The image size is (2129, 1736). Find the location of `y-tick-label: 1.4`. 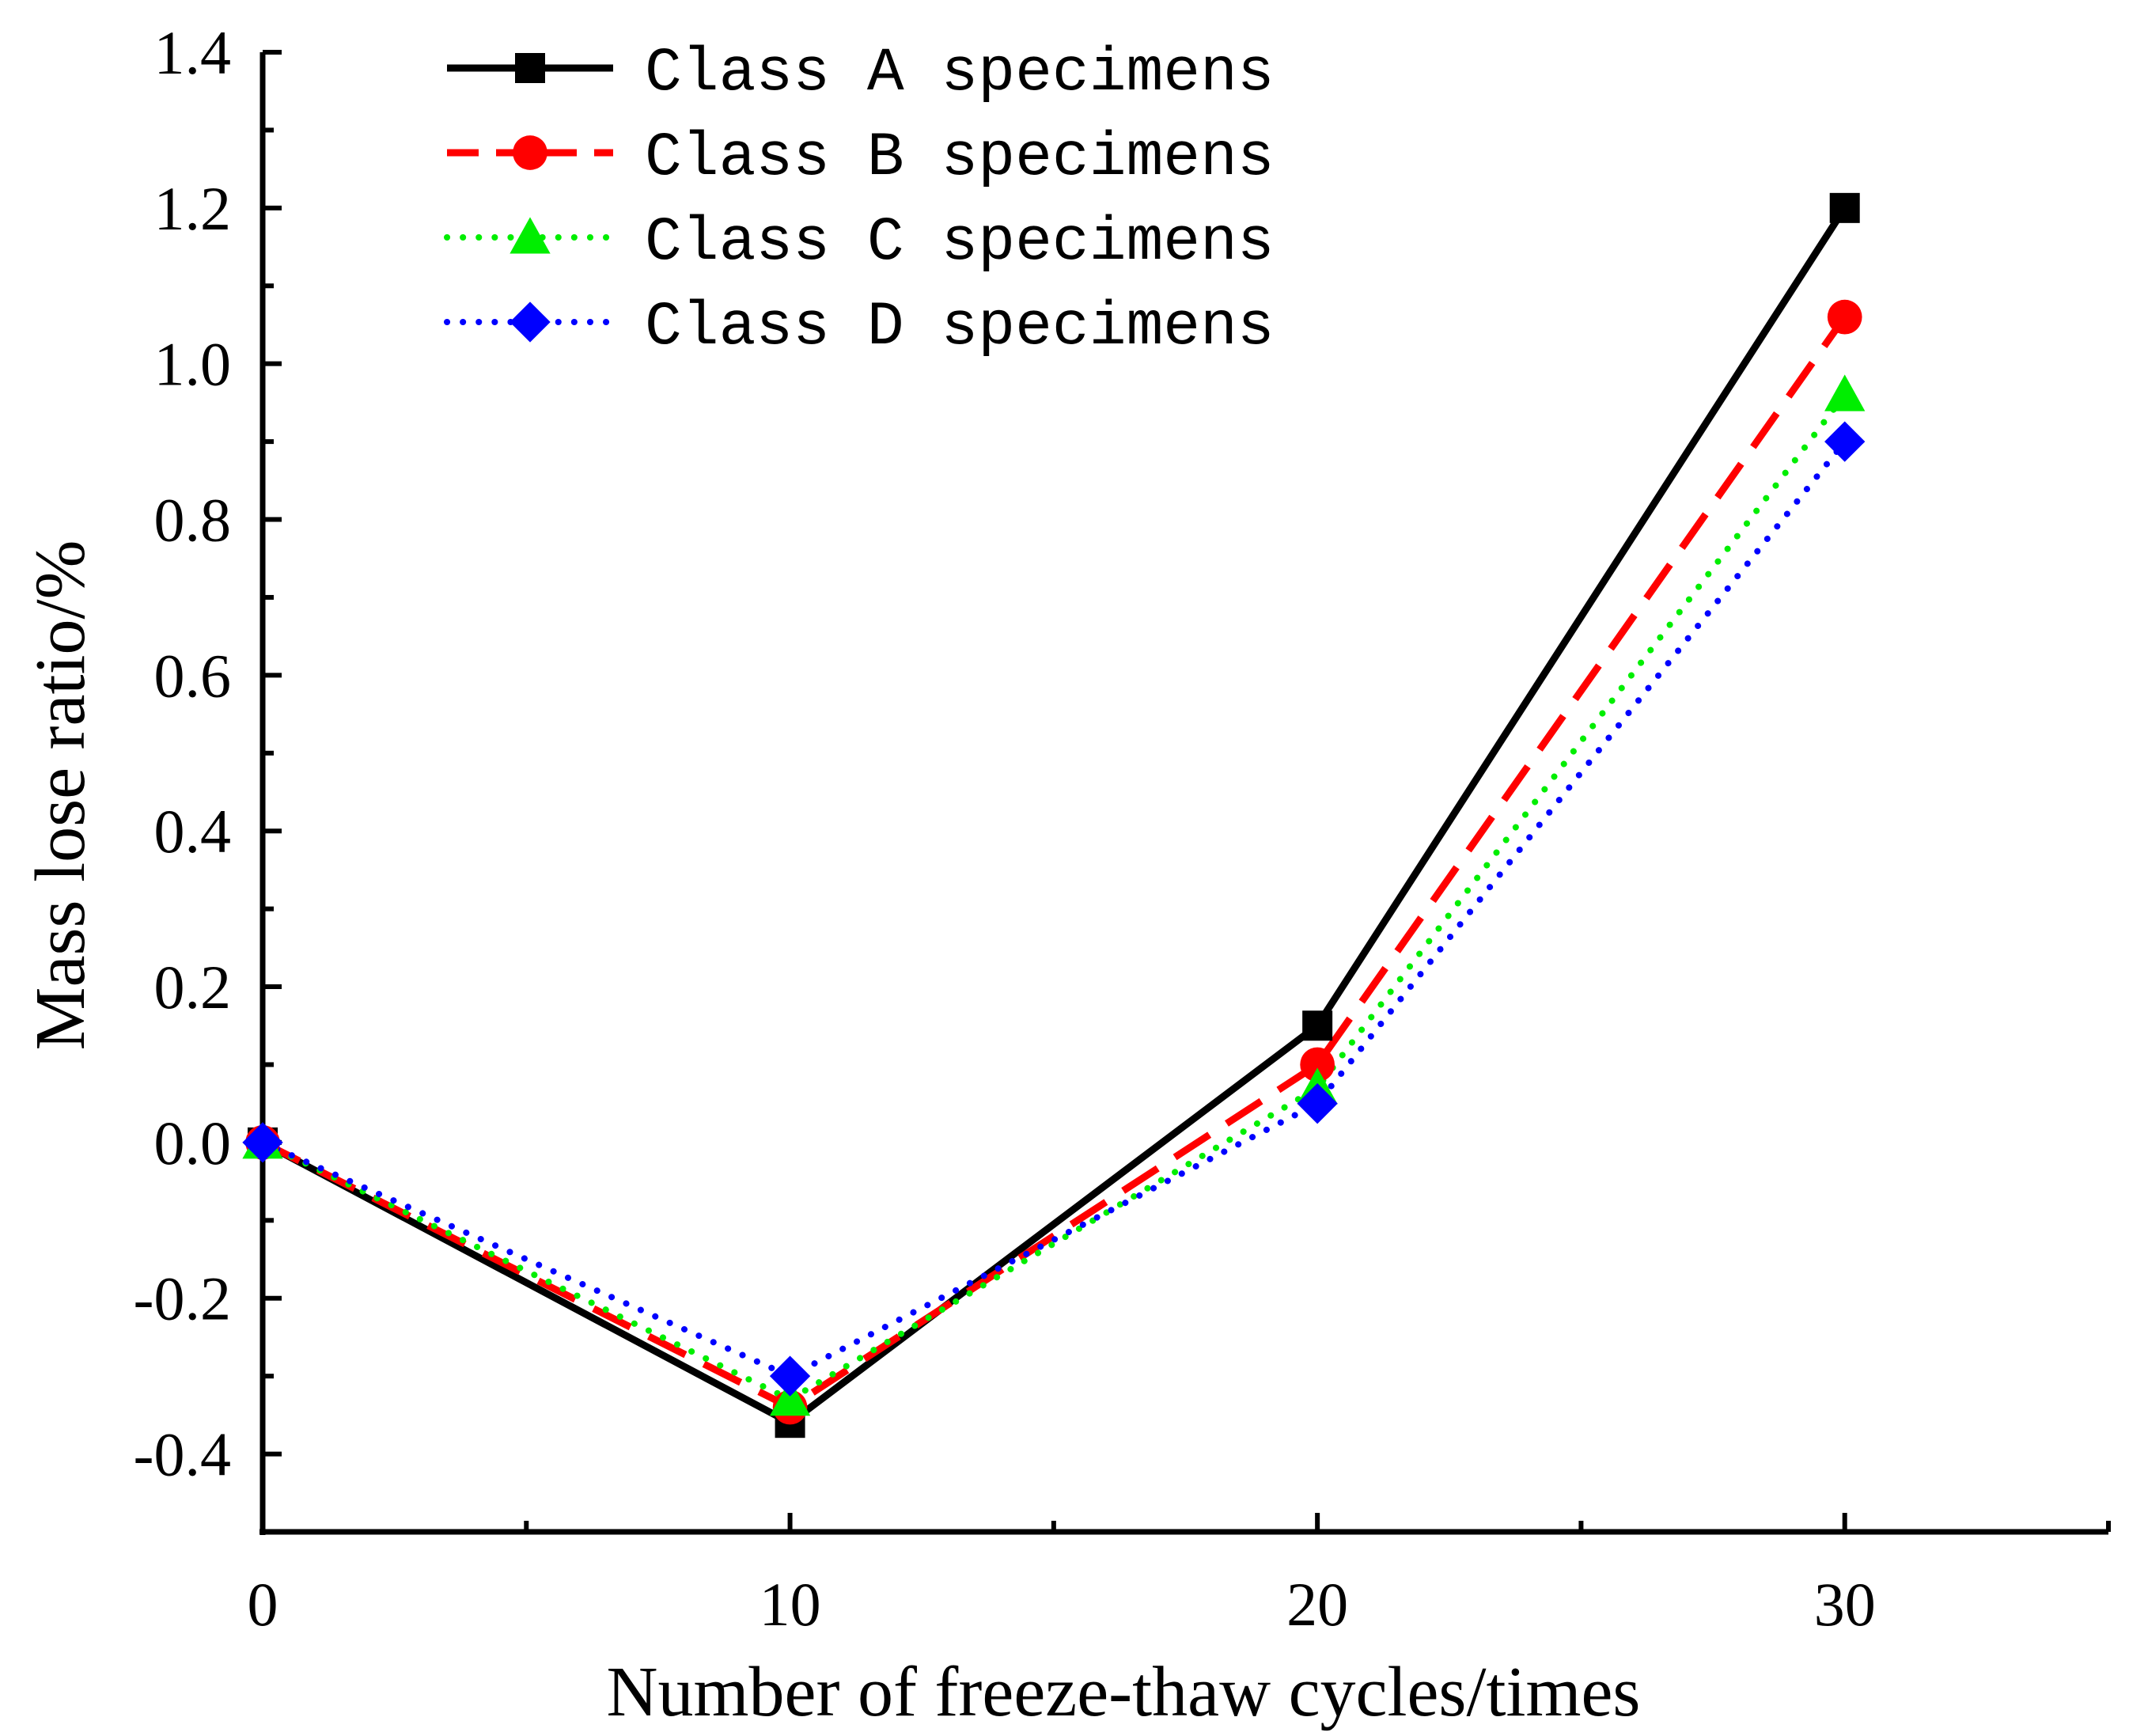

y-tick-label: 1.4 is located at coordinates (193, 53).